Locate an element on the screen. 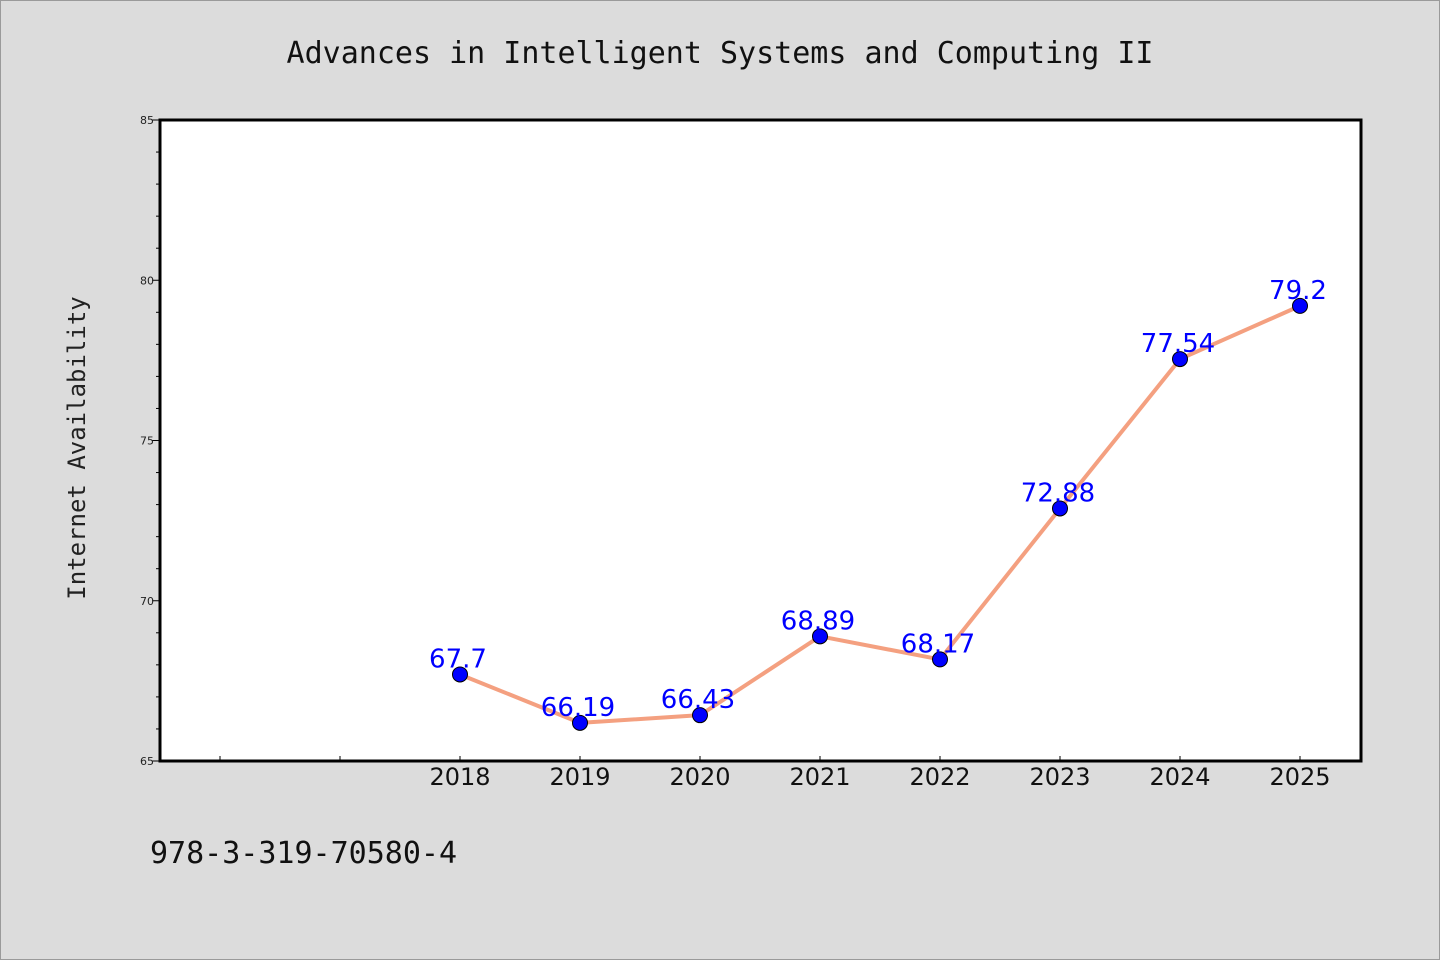  data-label: 66.19 is located at coordinates (578, 708).